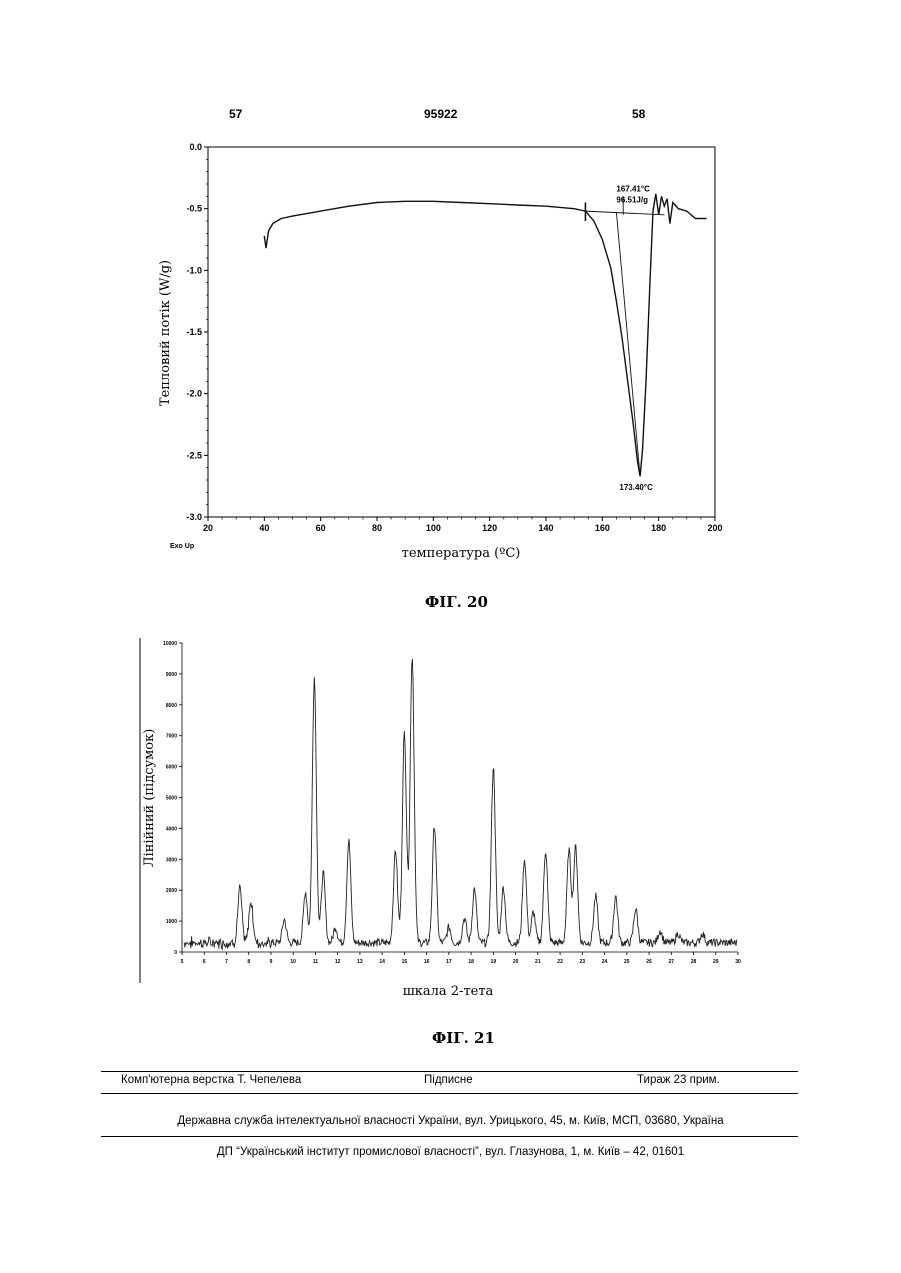  What do you see at coordinates (449, 1071) in the screenshot?
I see `footer-divider-top` at bounding box center [449, 1071].